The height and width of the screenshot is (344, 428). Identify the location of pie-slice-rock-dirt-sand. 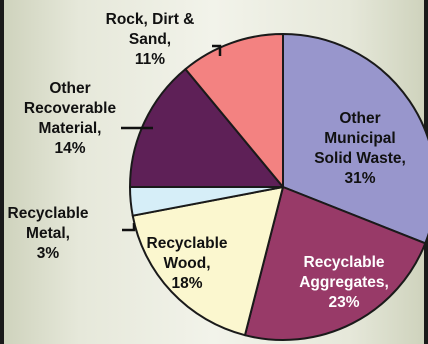
(234, 110).